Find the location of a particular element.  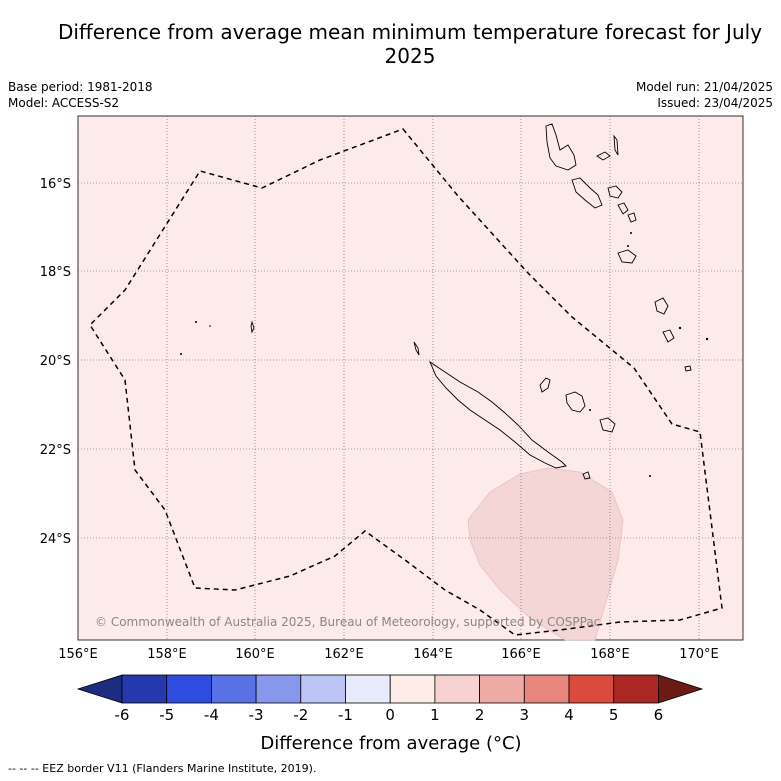

lat-label: 24°S is located at coordinates (55, 539).